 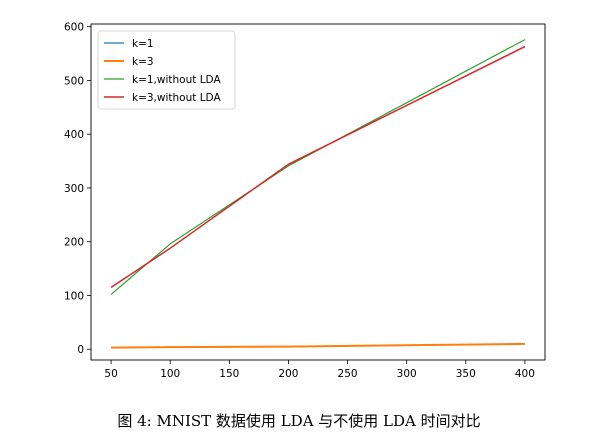 I want to click on y-tick-label: 100, so click(x=74, y=296).